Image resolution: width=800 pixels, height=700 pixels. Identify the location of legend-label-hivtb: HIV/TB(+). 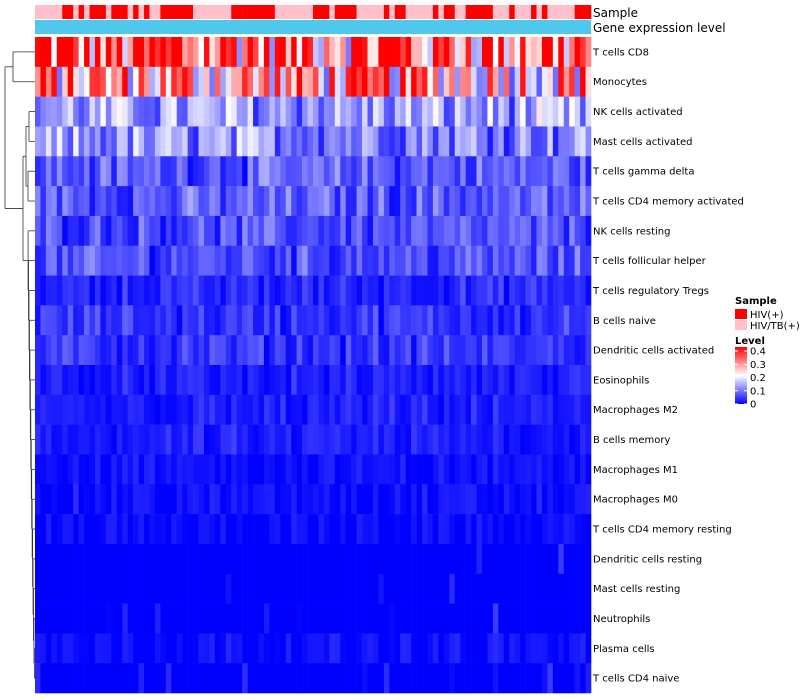
(775, 326).